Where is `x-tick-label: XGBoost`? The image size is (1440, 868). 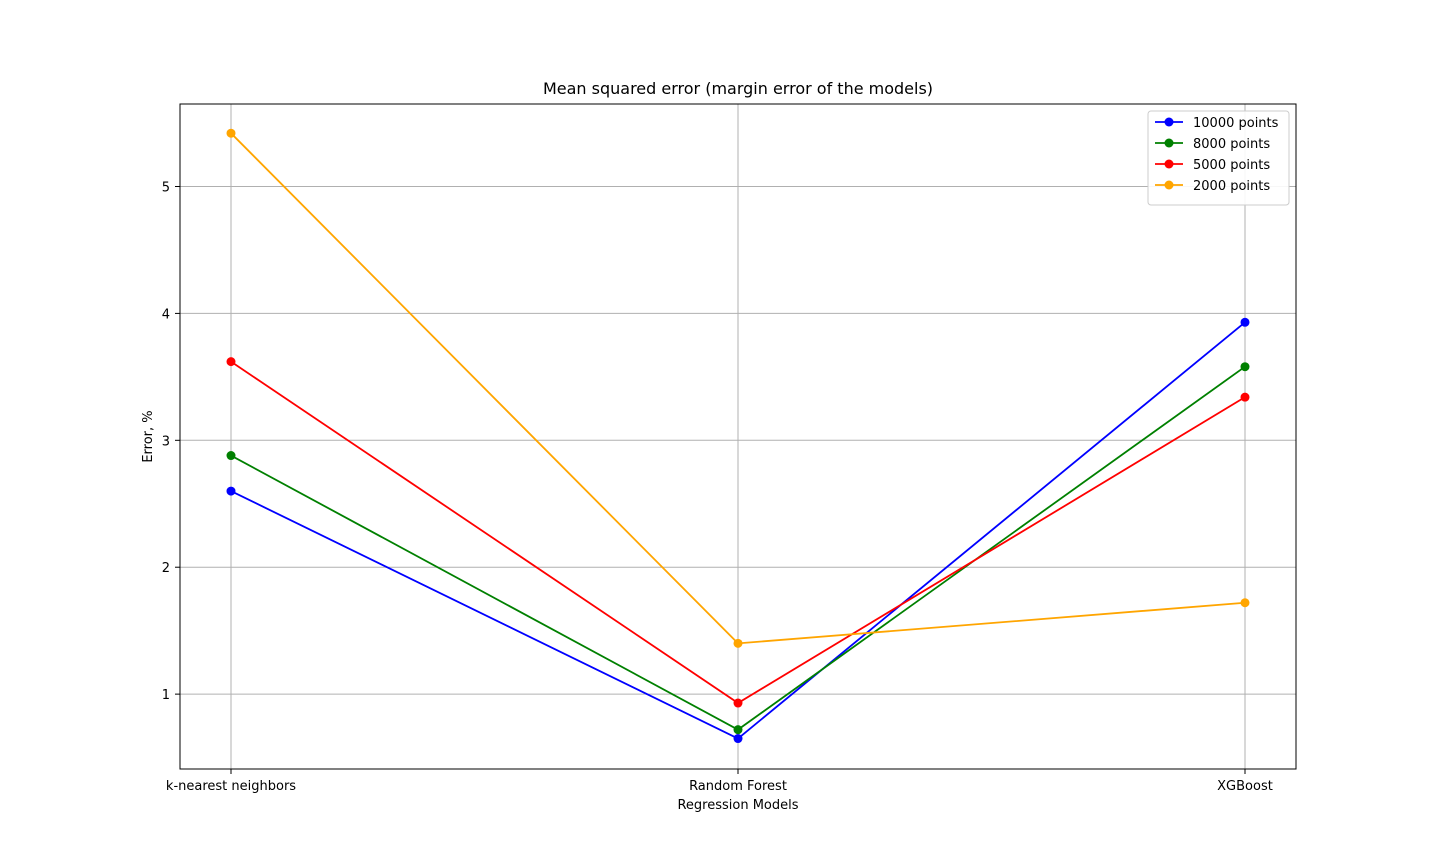
x-tick-label: XGBoost is located at coordinates (1245, 786).